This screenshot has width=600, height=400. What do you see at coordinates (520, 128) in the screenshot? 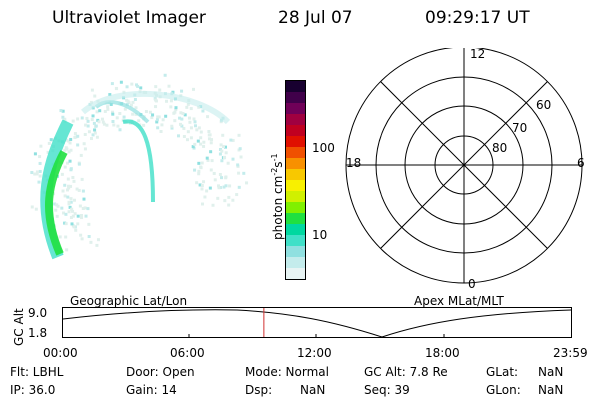
I see `polar-lat-70: 70` at bounding box center [520, 128].